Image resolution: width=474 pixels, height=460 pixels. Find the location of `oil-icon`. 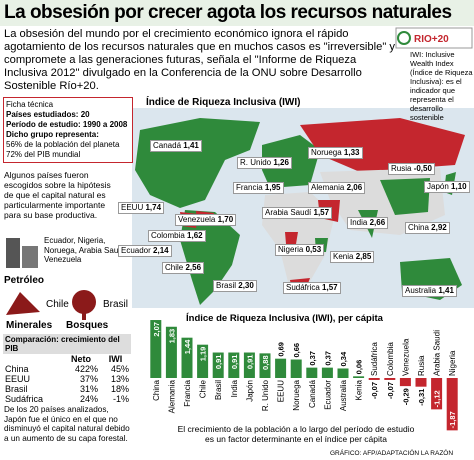

oil-icon is located at coordinates (22, 253).